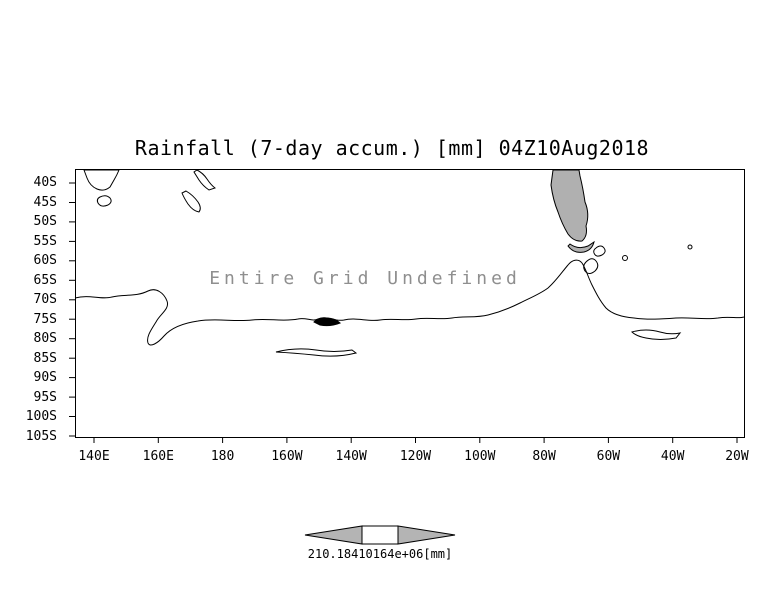  What do you see at coordinates (104, 201) in the screenshot?
I see `small-island` at bounding box center [104, 201].